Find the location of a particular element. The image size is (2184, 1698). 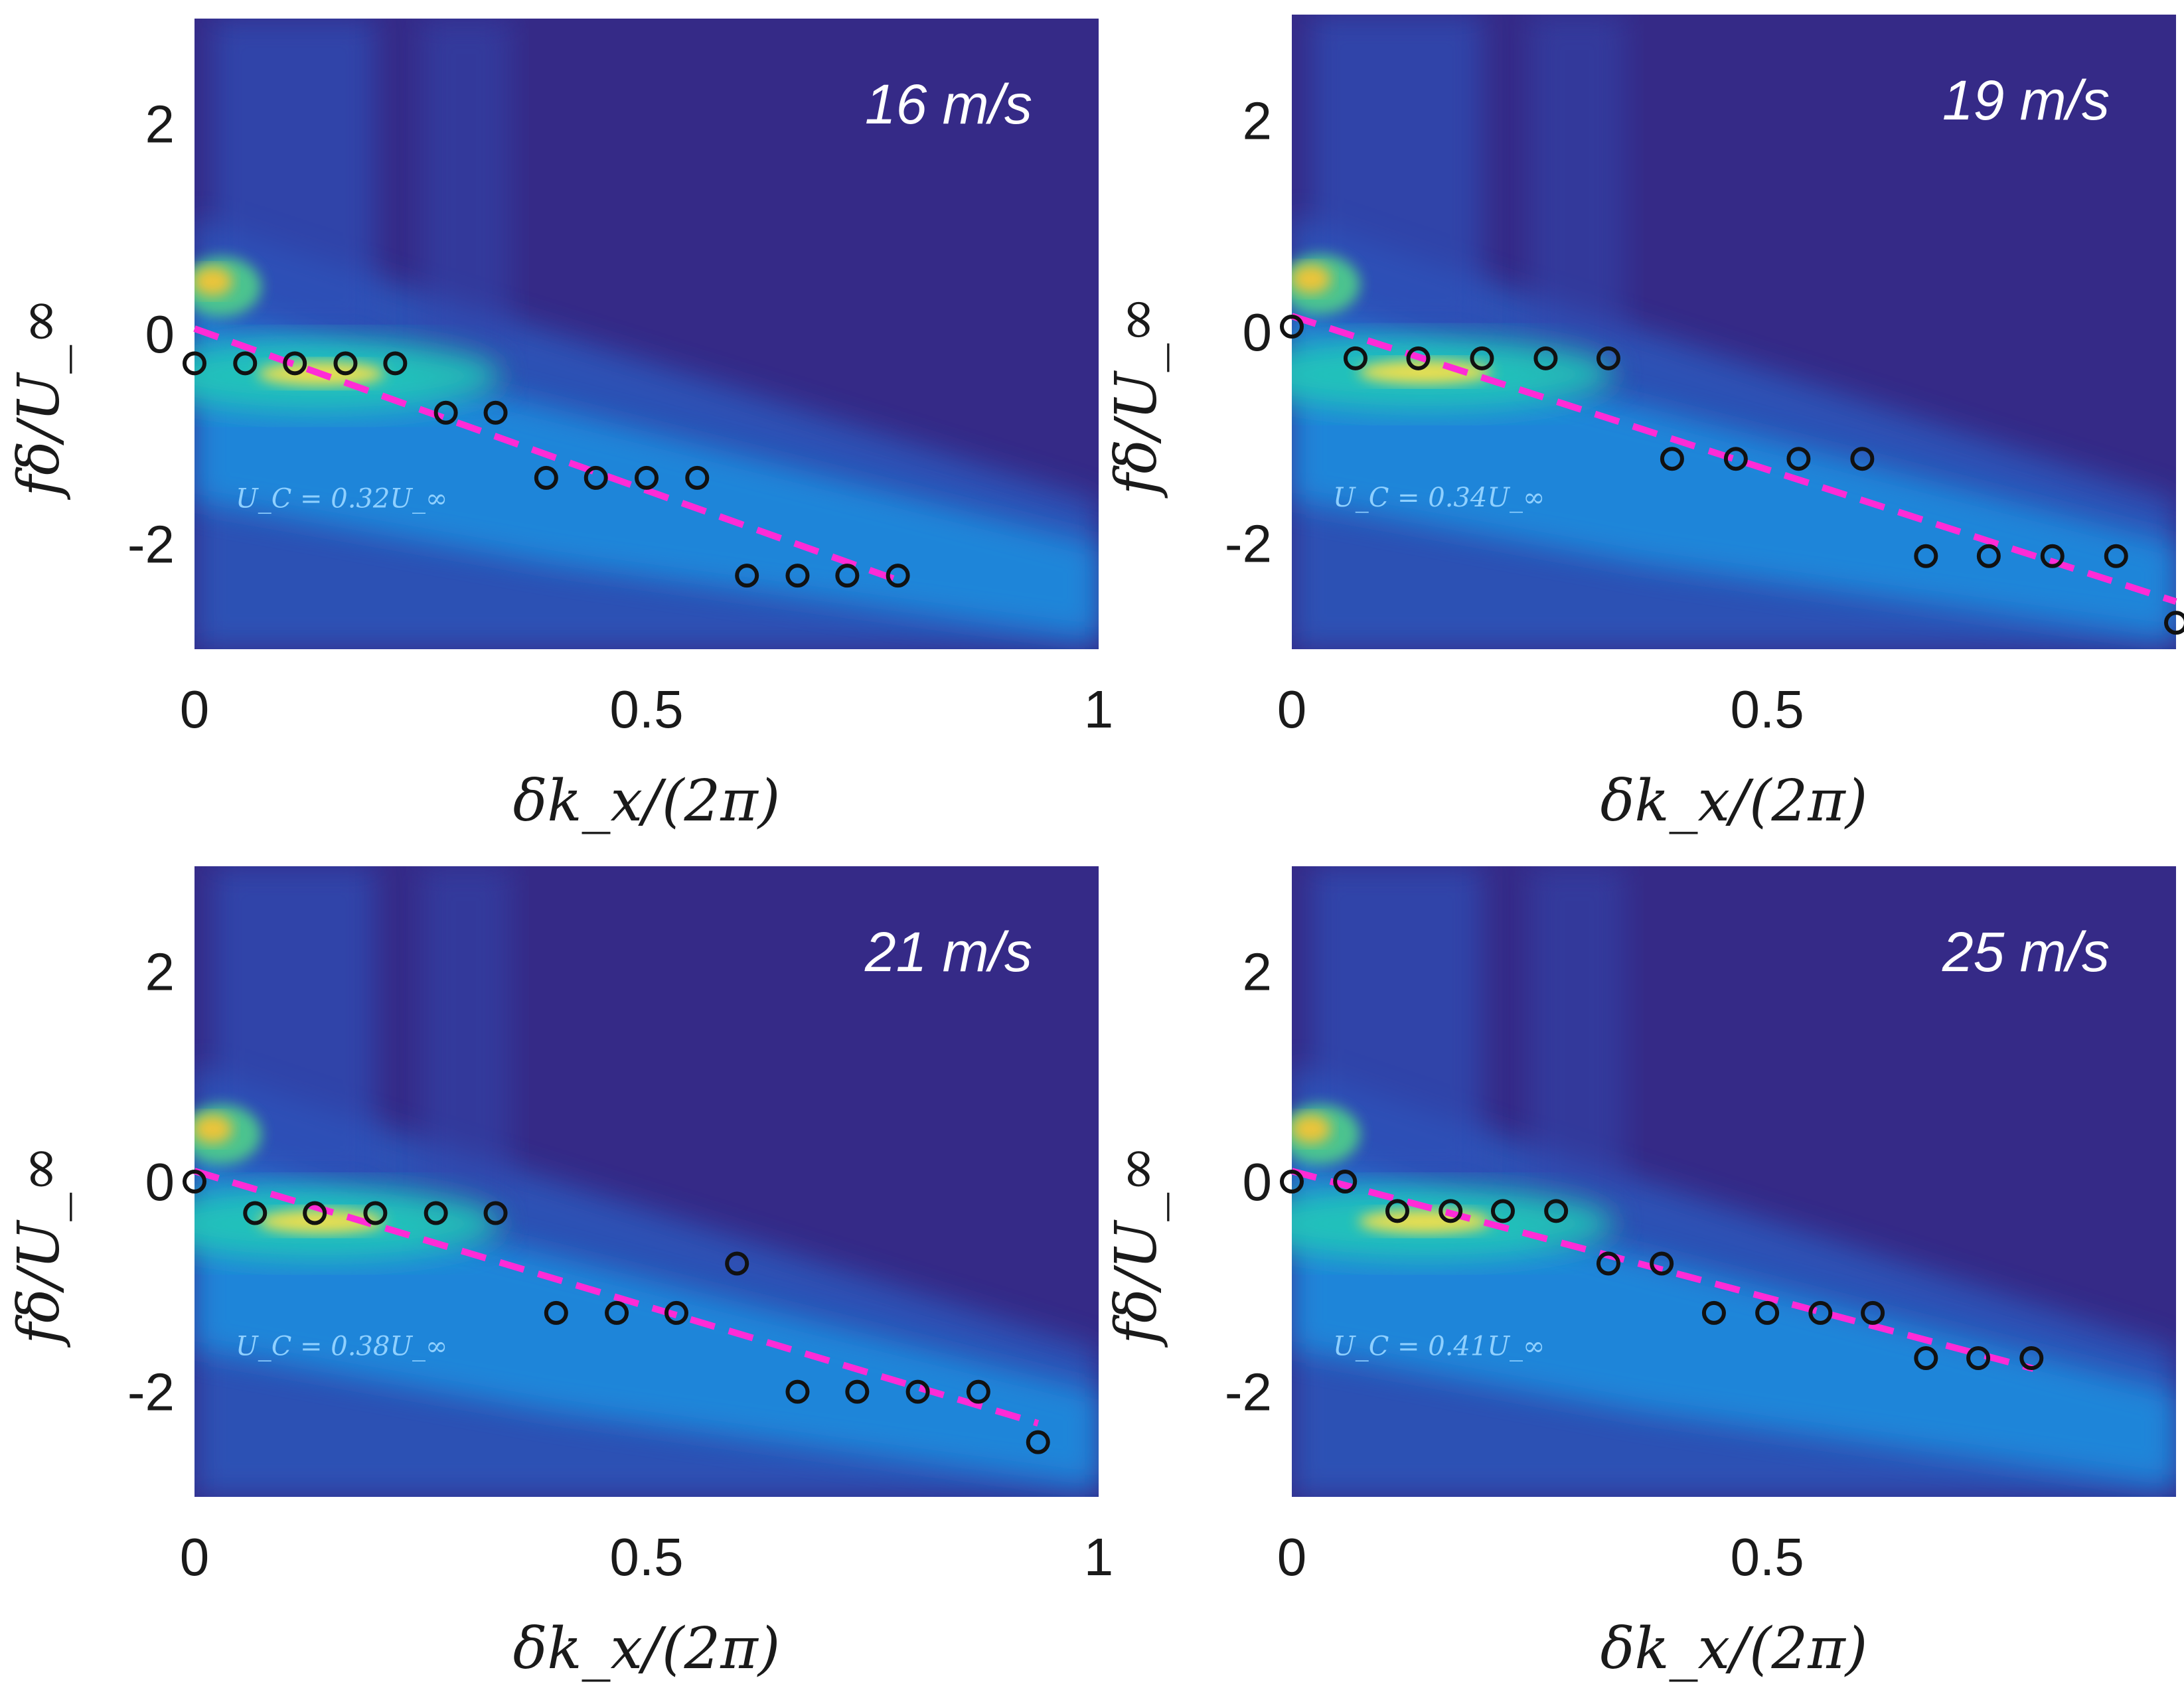

convection-velocity-annotation: U_C = 0.34U_∞ is located at coordinates (1439, 498).